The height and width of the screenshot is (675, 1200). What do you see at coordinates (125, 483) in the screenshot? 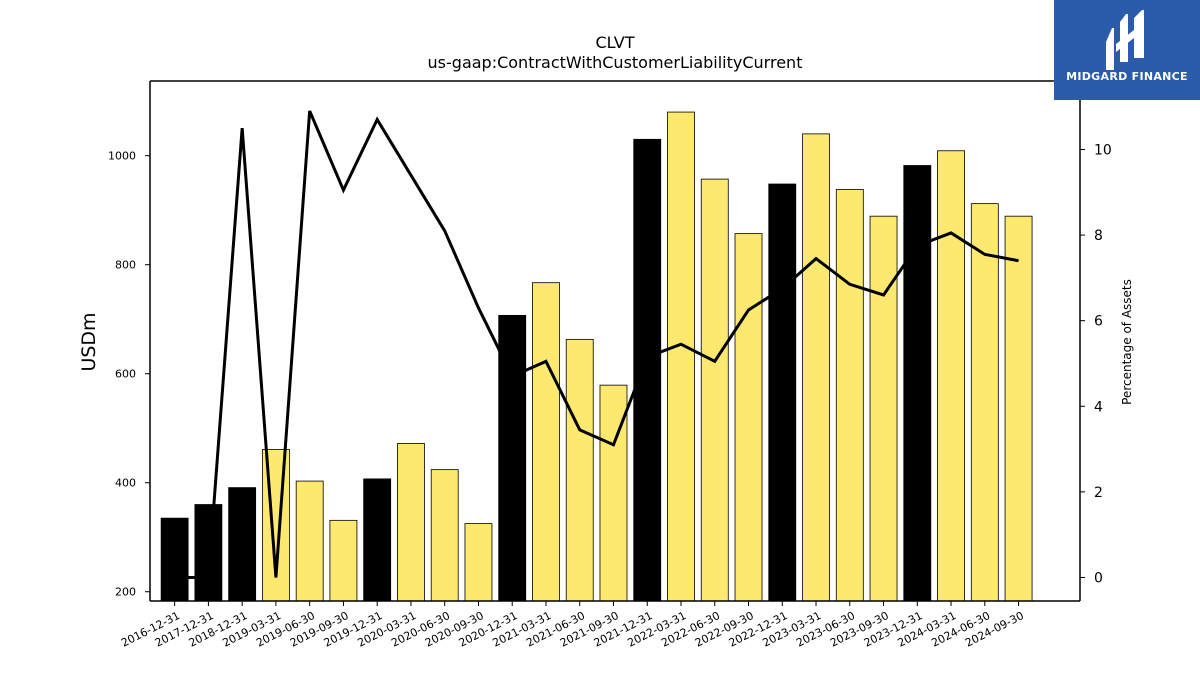
I see `y-tick-label-400: 400` at bounding box center [125, 483].